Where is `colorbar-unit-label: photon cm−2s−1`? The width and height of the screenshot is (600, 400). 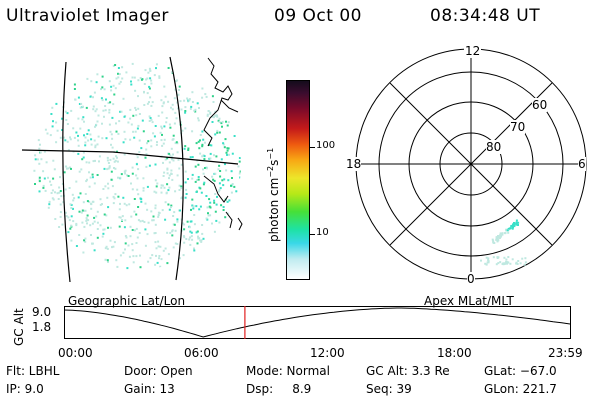
colorbar-unit-label: photon cm−2s−1 is located at coordinates (273, 194).